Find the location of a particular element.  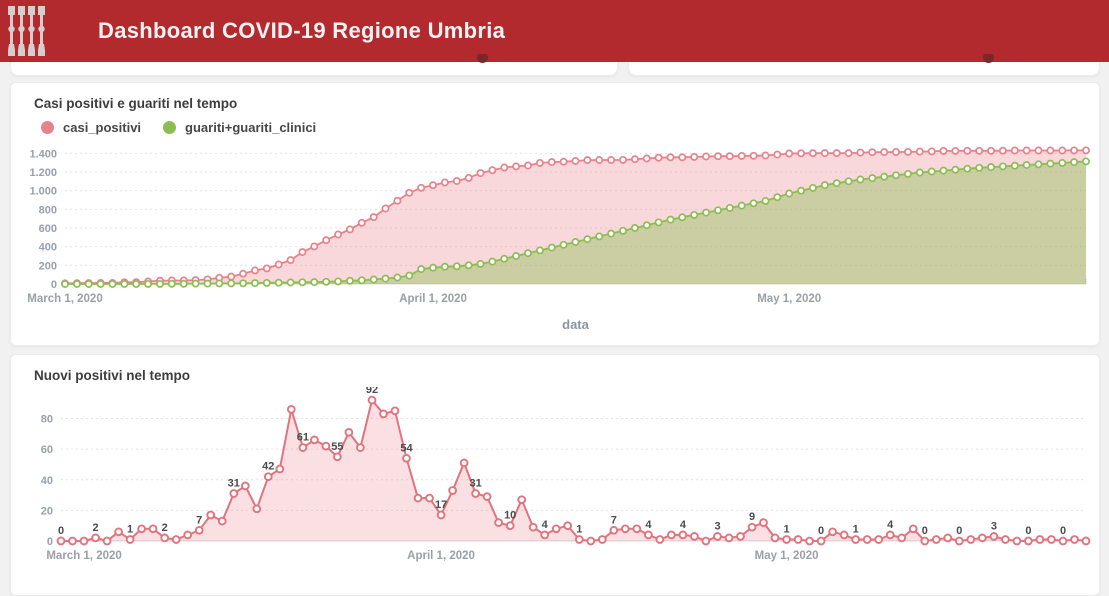

svg-text: 1.000 is located at coordinates (43, 192).